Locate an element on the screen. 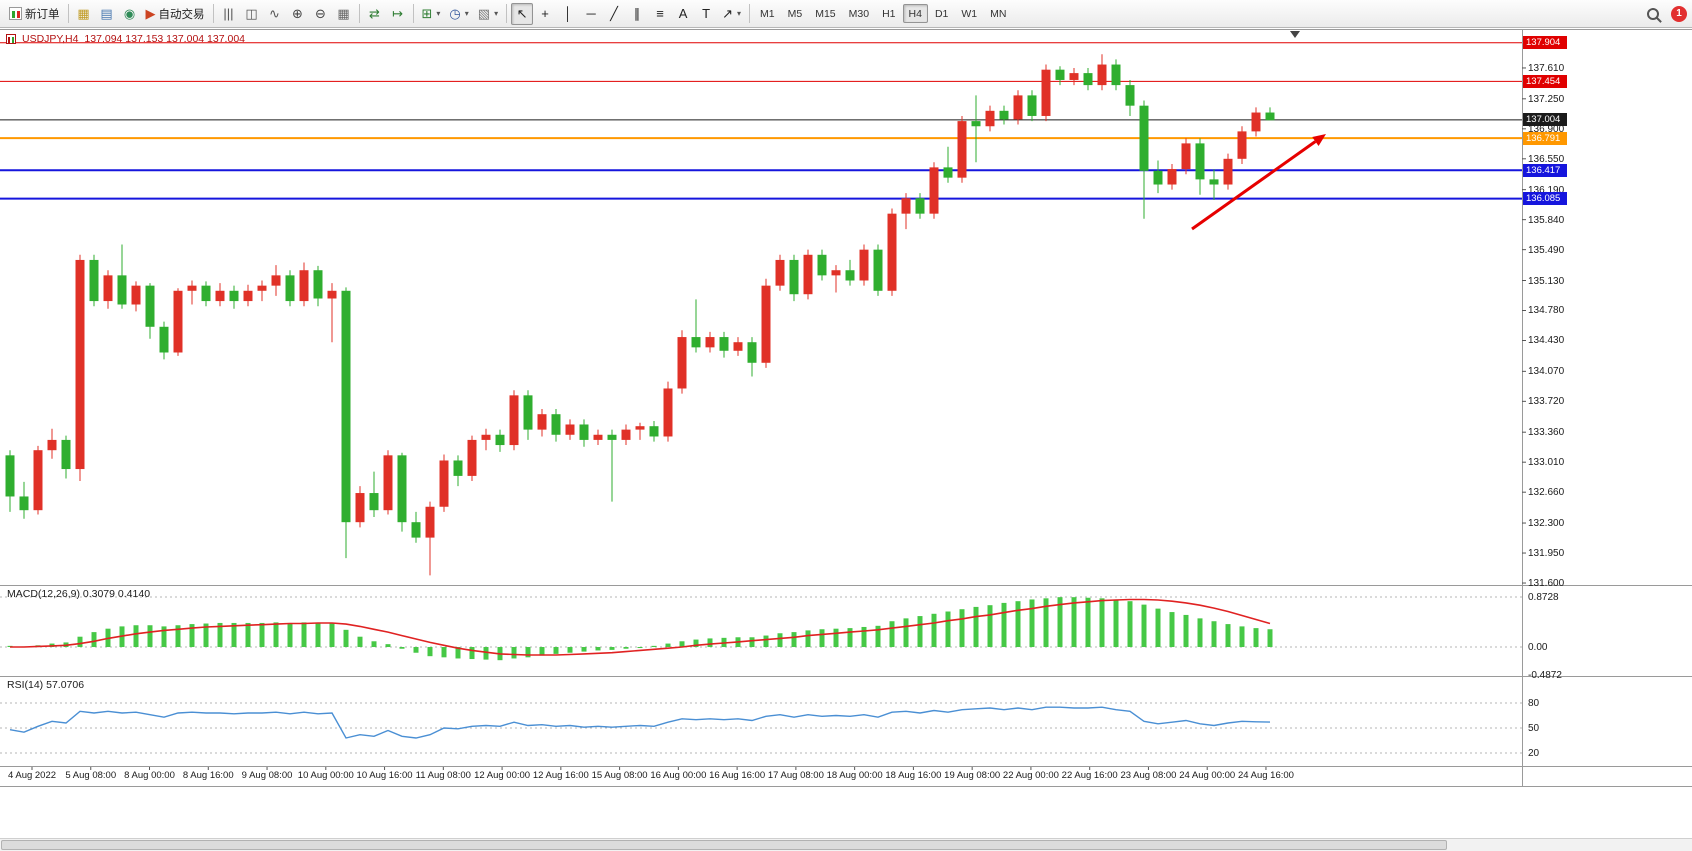 This screenshot has width=1692, height=851. new-chart-button: ▦ is located at coordinates (84, 14).